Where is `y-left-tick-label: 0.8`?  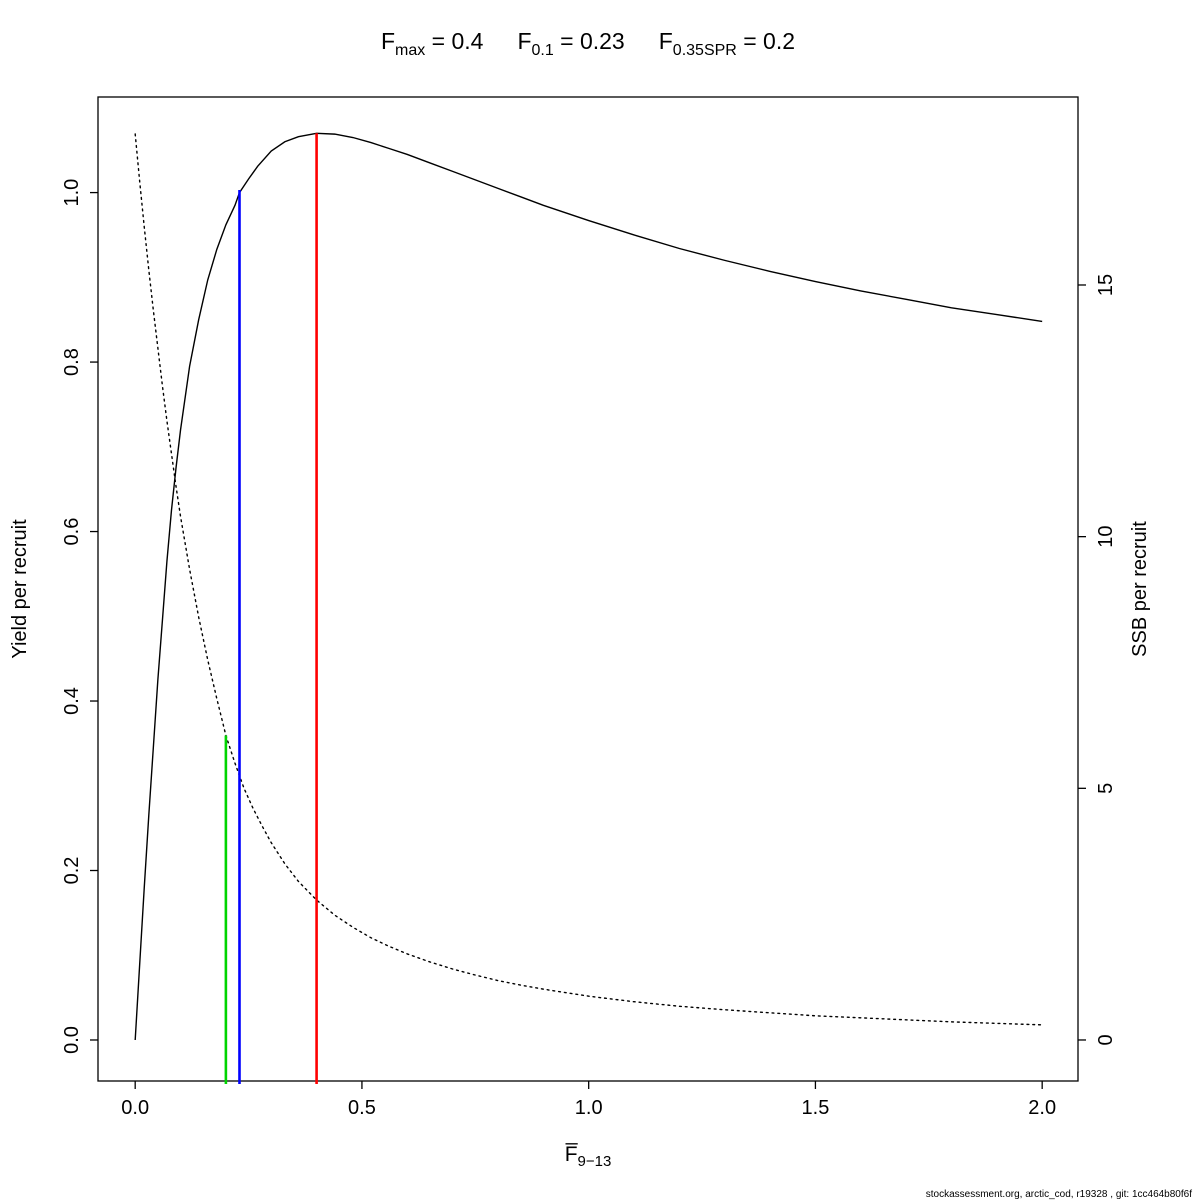
y-left-tick-label: 0.8 is located at coordinates (72, 362).